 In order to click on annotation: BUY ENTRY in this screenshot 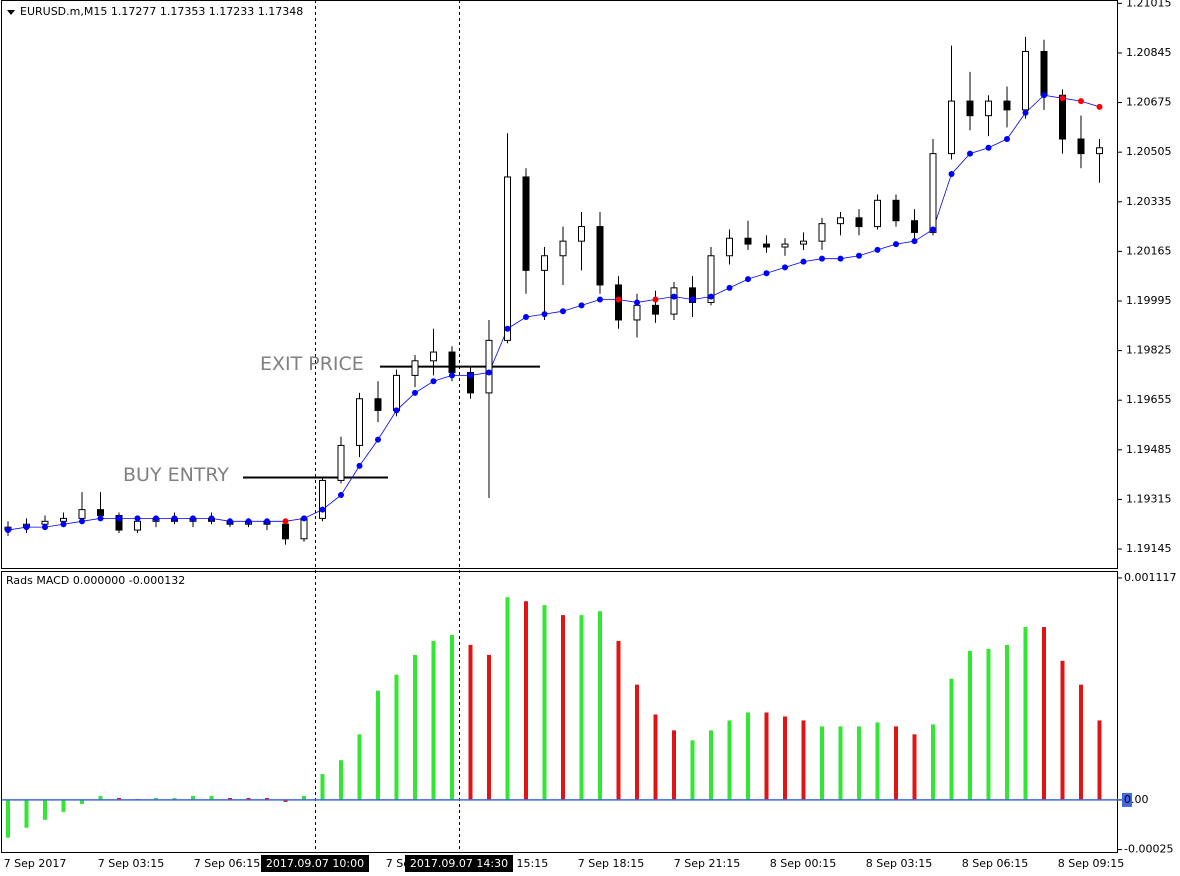, I will do `click(176, 475)`.